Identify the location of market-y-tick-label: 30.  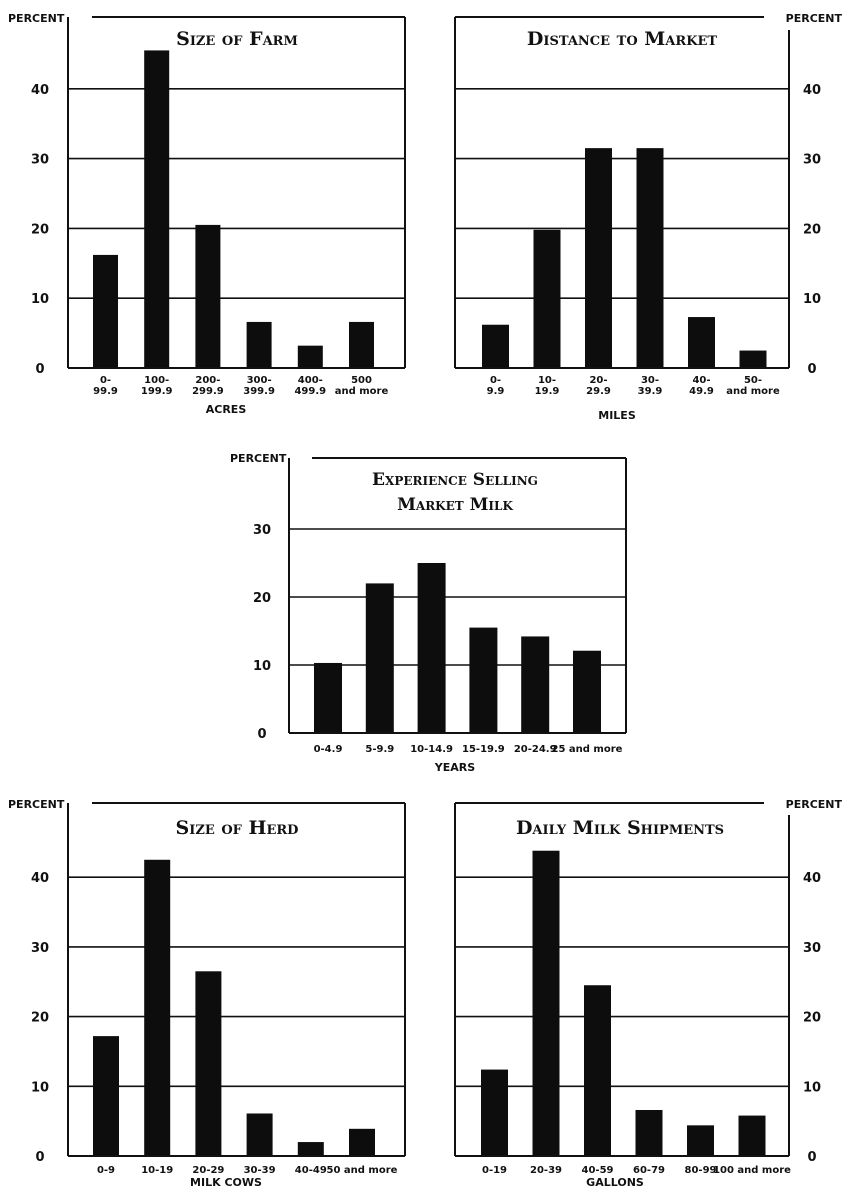
(812, 160).